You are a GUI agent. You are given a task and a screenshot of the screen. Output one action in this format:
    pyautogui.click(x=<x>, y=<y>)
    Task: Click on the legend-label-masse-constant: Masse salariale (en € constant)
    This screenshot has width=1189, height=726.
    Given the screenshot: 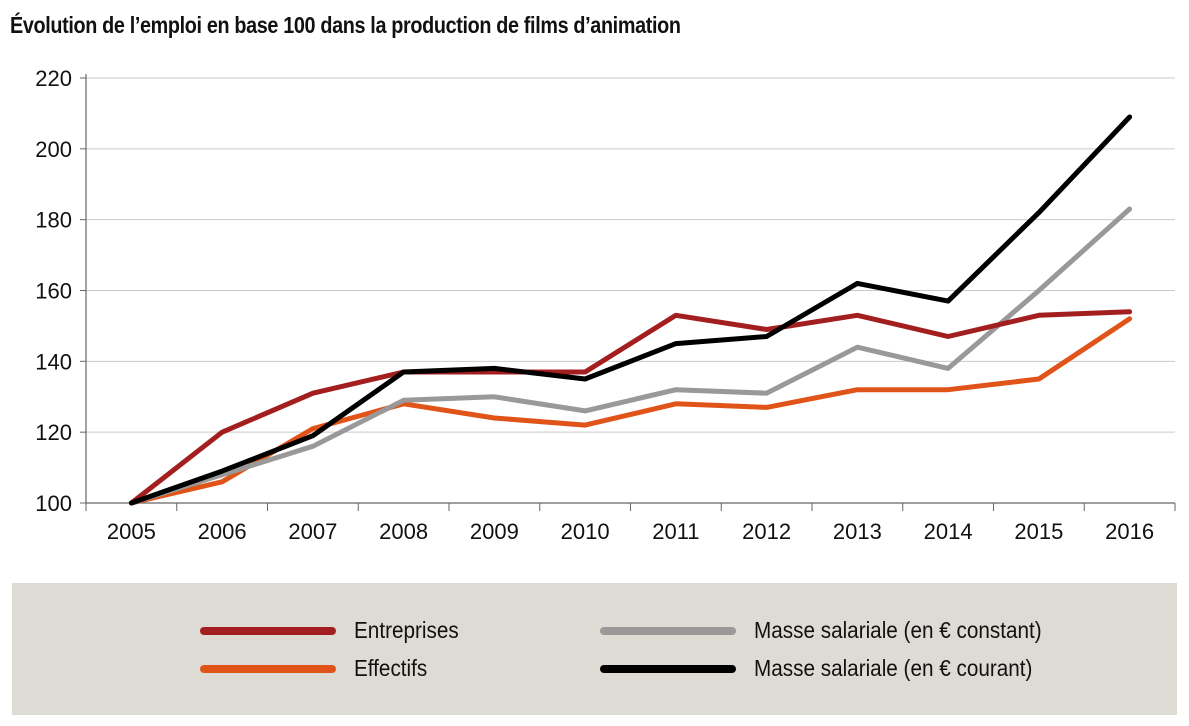 What is the action you would take?
    pyautogui.click(x=898, y=630)
    